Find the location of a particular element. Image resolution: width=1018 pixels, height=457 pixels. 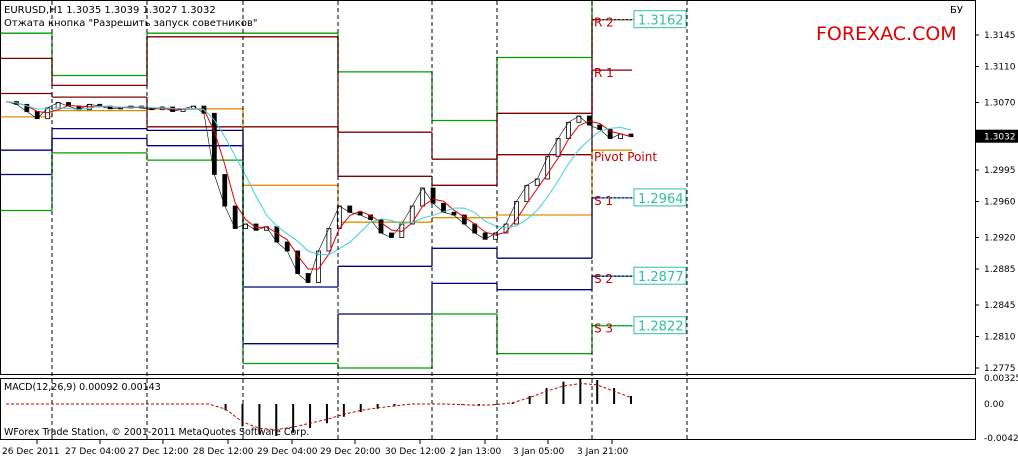

current-price: 1.3032 is located at coordinates (1000, 138).